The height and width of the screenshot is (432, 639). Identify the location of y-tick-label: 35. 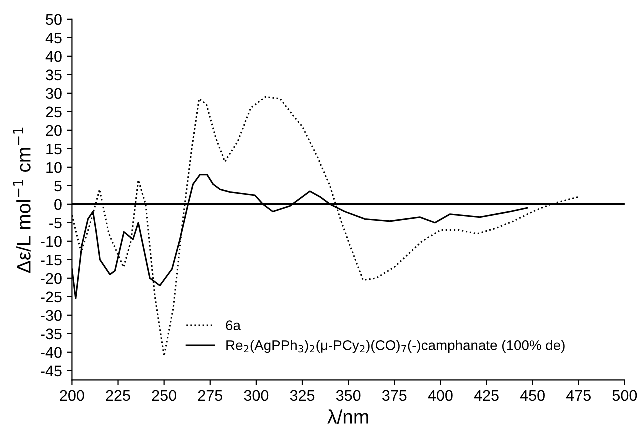
(54, 75).